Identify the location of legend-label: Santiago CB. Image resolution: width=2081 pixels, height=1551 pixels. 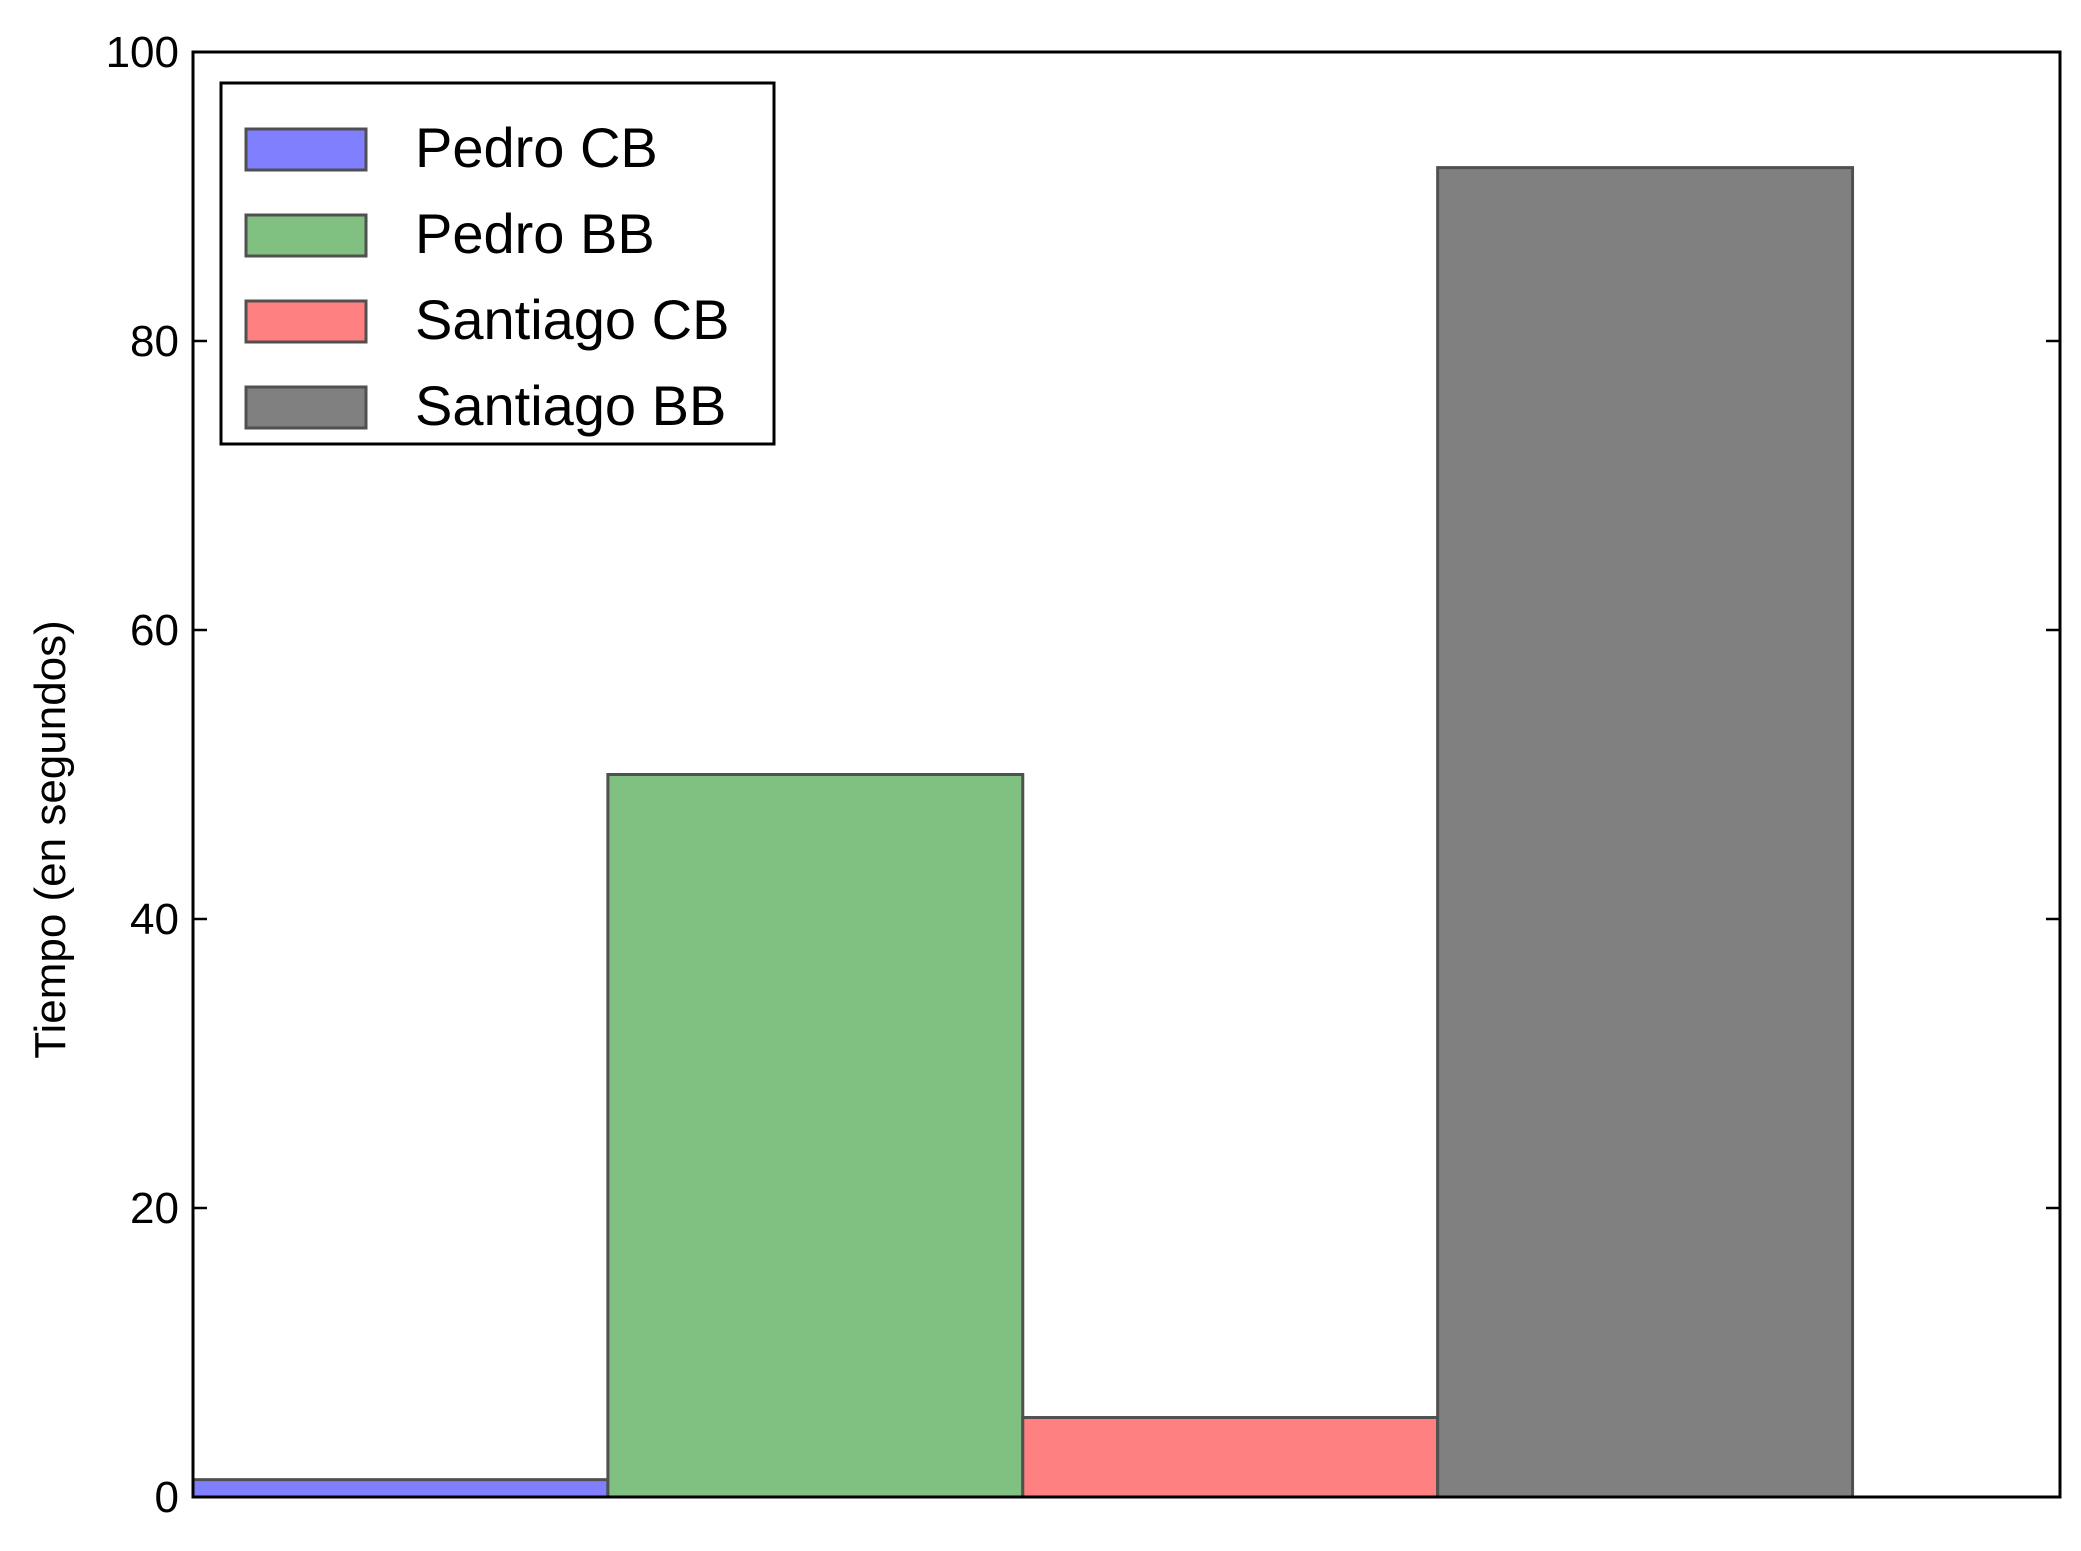
(572, 319).